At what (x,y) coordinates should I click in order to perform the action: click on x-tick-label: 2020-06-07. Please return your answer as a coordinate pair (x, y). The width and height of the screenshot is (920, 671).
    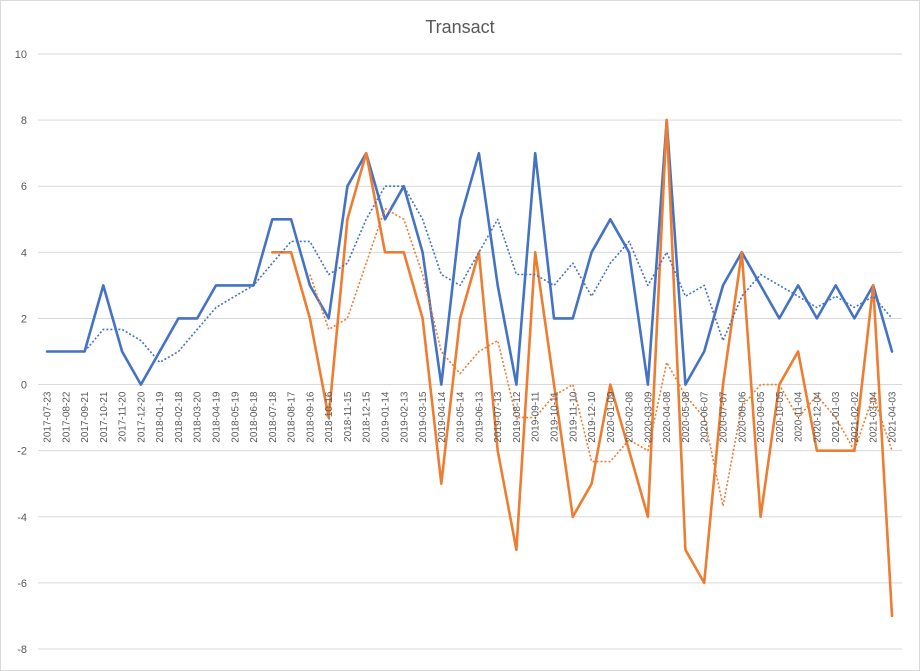
    Looking at the image, I should click on (705, 417).